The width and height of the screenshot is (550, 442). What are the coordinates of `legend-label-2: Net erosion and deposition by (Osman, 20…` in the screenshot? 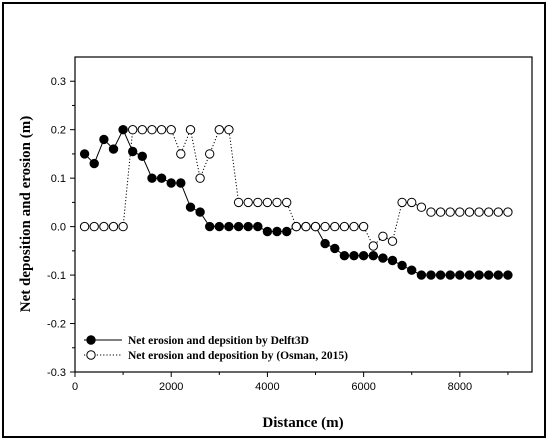 It's located at (238, 356).